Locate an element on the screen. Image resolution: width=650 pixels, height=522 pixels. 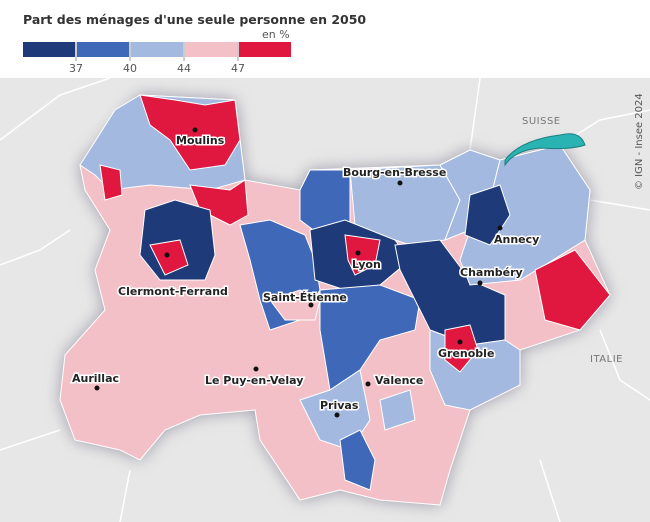
legend-unit: en % is located at coordinates (276, 34).